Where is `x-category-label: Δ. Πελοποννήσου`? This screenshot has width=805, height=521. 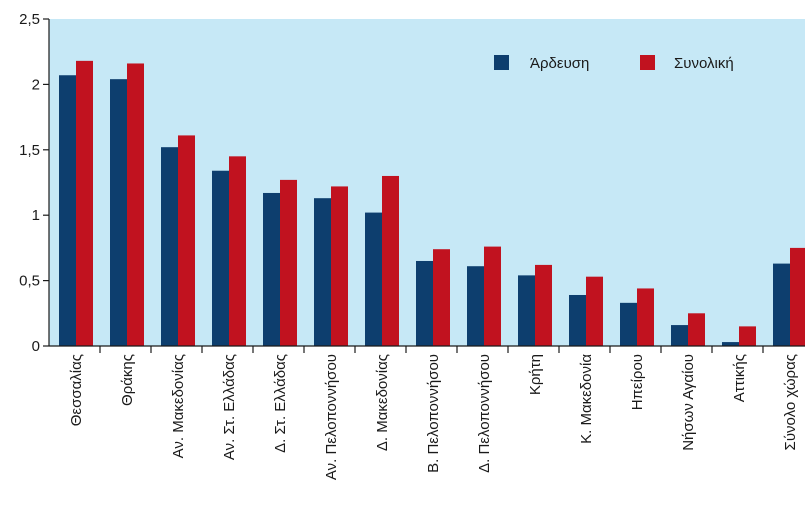
x-category-label: Δ. Πελοποννήσου is located at coordinates (484, 413).